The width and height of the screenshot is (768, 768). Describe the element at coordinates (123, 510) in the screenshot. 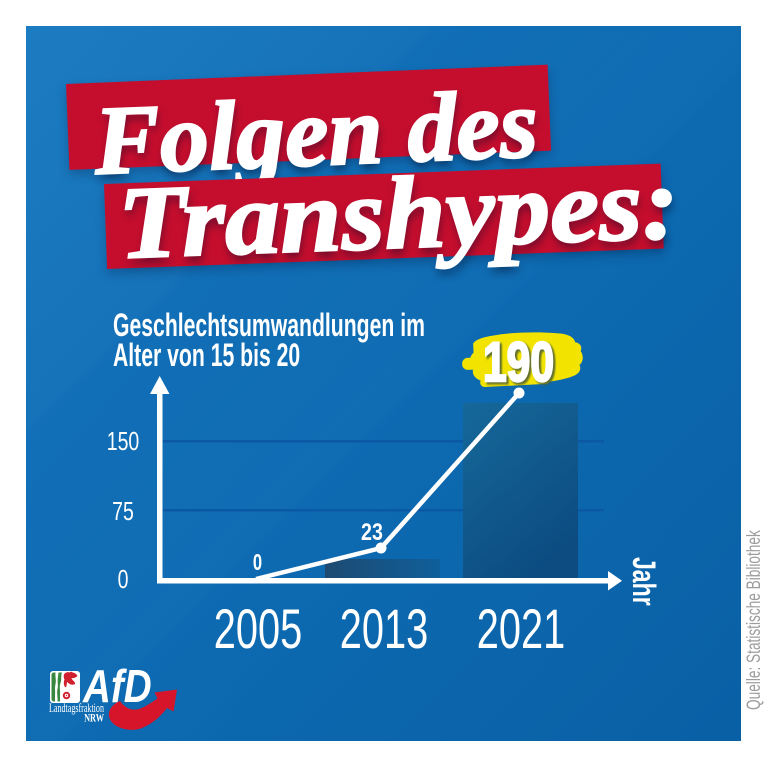

I see `svg-text: 75` at that location.